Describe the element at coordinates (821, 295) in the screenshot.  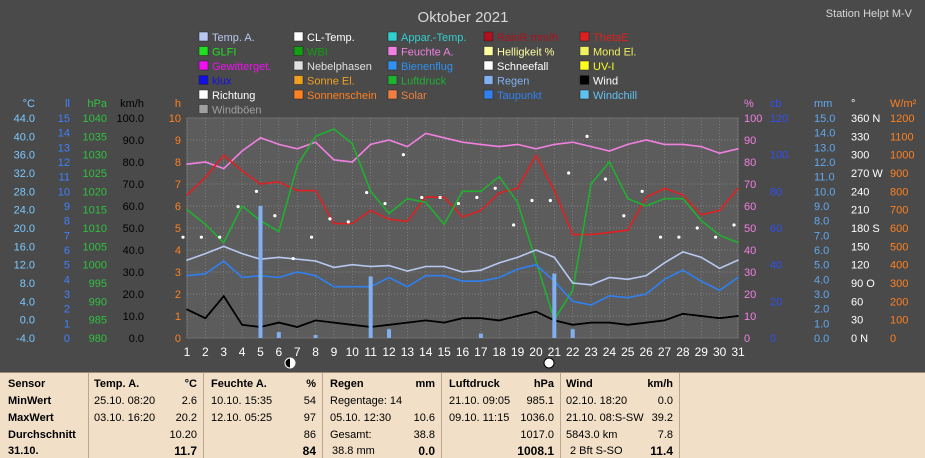
I see `axis-tick-label: 3.0` at that location.